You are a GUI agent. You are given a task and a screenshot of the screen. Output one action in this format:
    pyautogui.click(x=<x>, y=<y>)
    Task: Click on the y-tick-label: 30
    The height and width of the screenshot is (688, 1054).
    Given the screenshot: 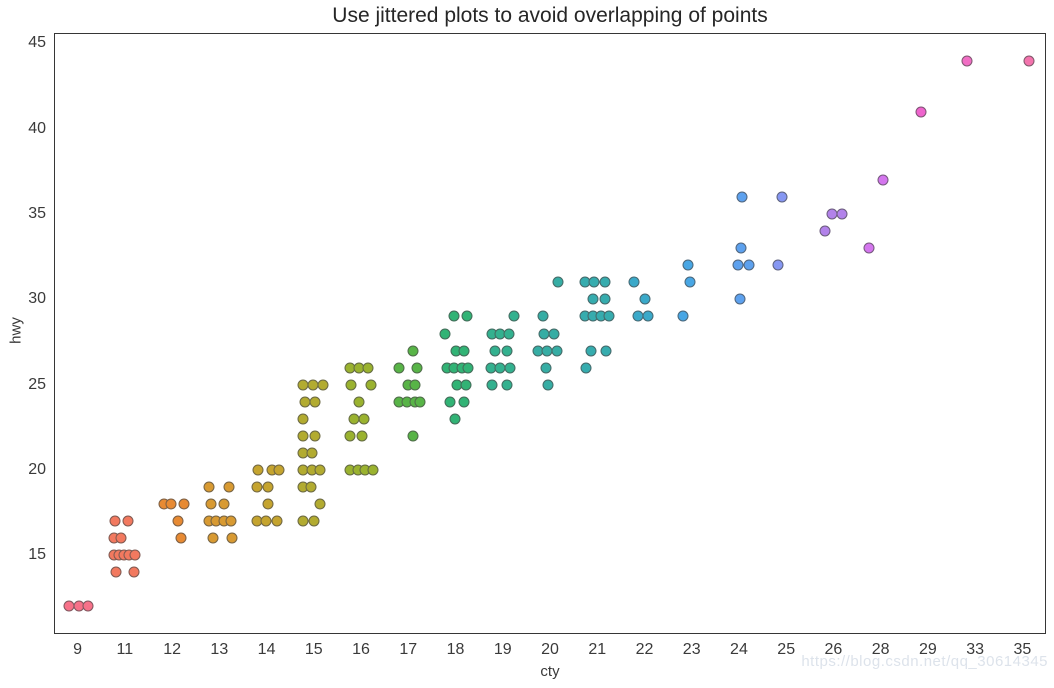 What is the action you would take?
    pyautogui.click(x=37, y=299)
    